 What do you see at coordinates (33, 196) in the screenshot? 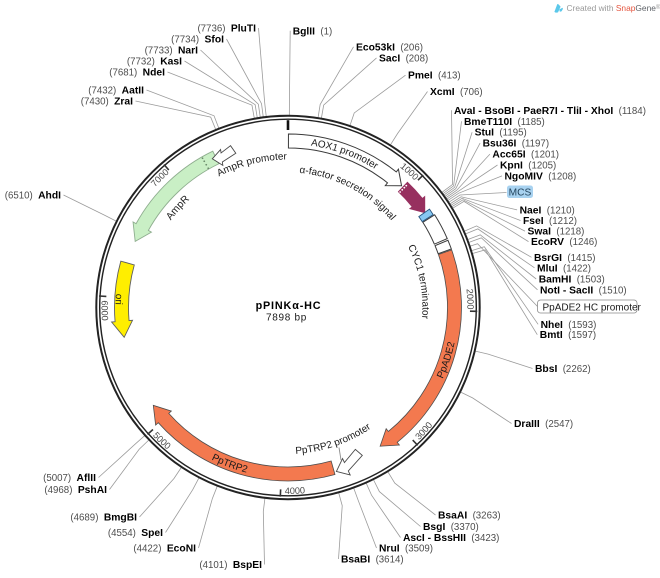
I see `svg-text: (6510) AhdI` at bounding box center [33, 196].